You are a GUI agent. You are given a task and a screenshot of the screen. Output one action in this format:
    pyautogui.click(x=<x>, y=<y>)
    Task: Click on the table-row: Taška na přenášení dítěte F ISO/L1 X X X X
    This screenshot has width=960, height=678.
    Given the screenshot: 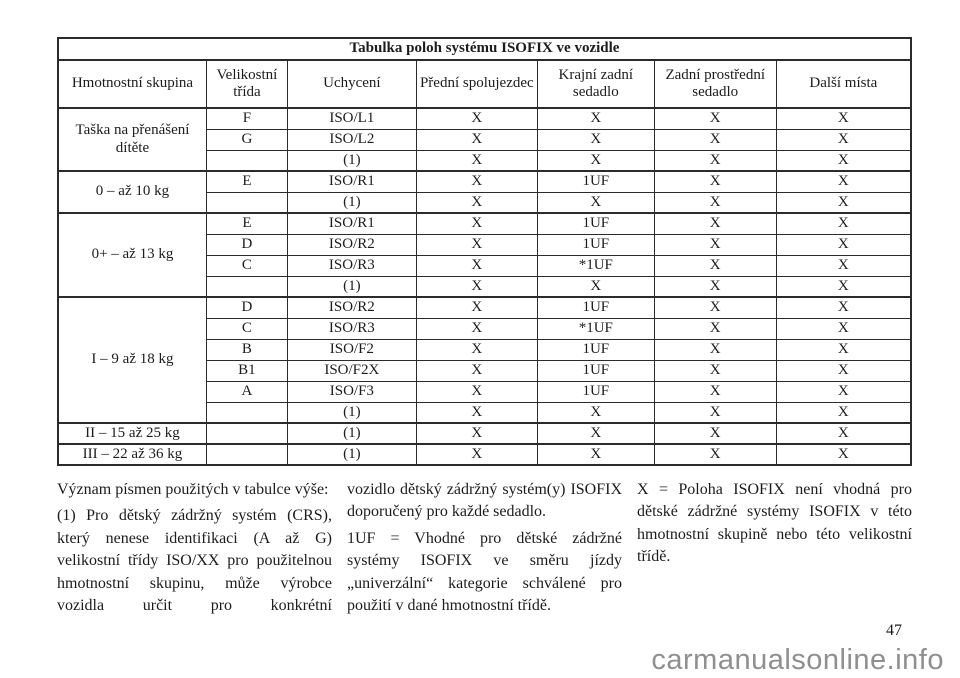 What is the action you would take?
    pyautogui.click(x=484, y=139)
    